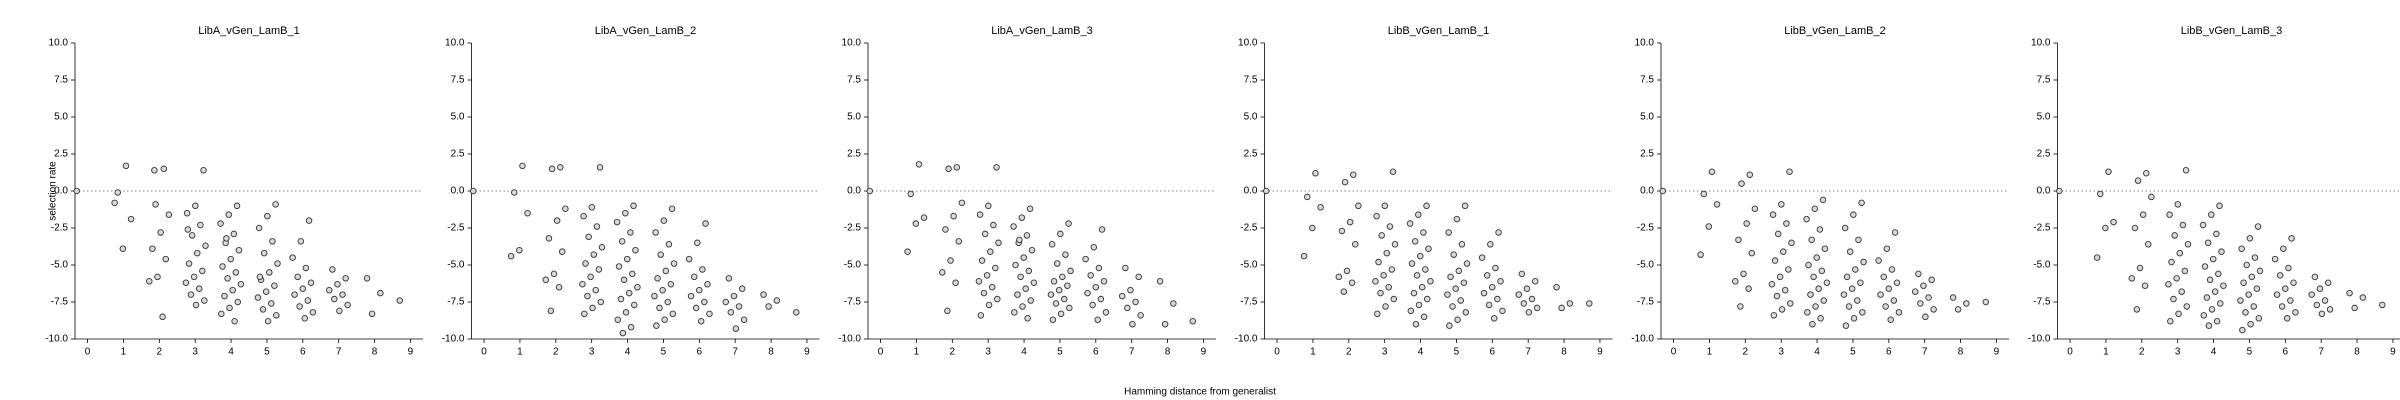 Image resolution: width=2400 pixels, height=400 pixels. I want to click on x-tick-label: 6, so click(700, 352).